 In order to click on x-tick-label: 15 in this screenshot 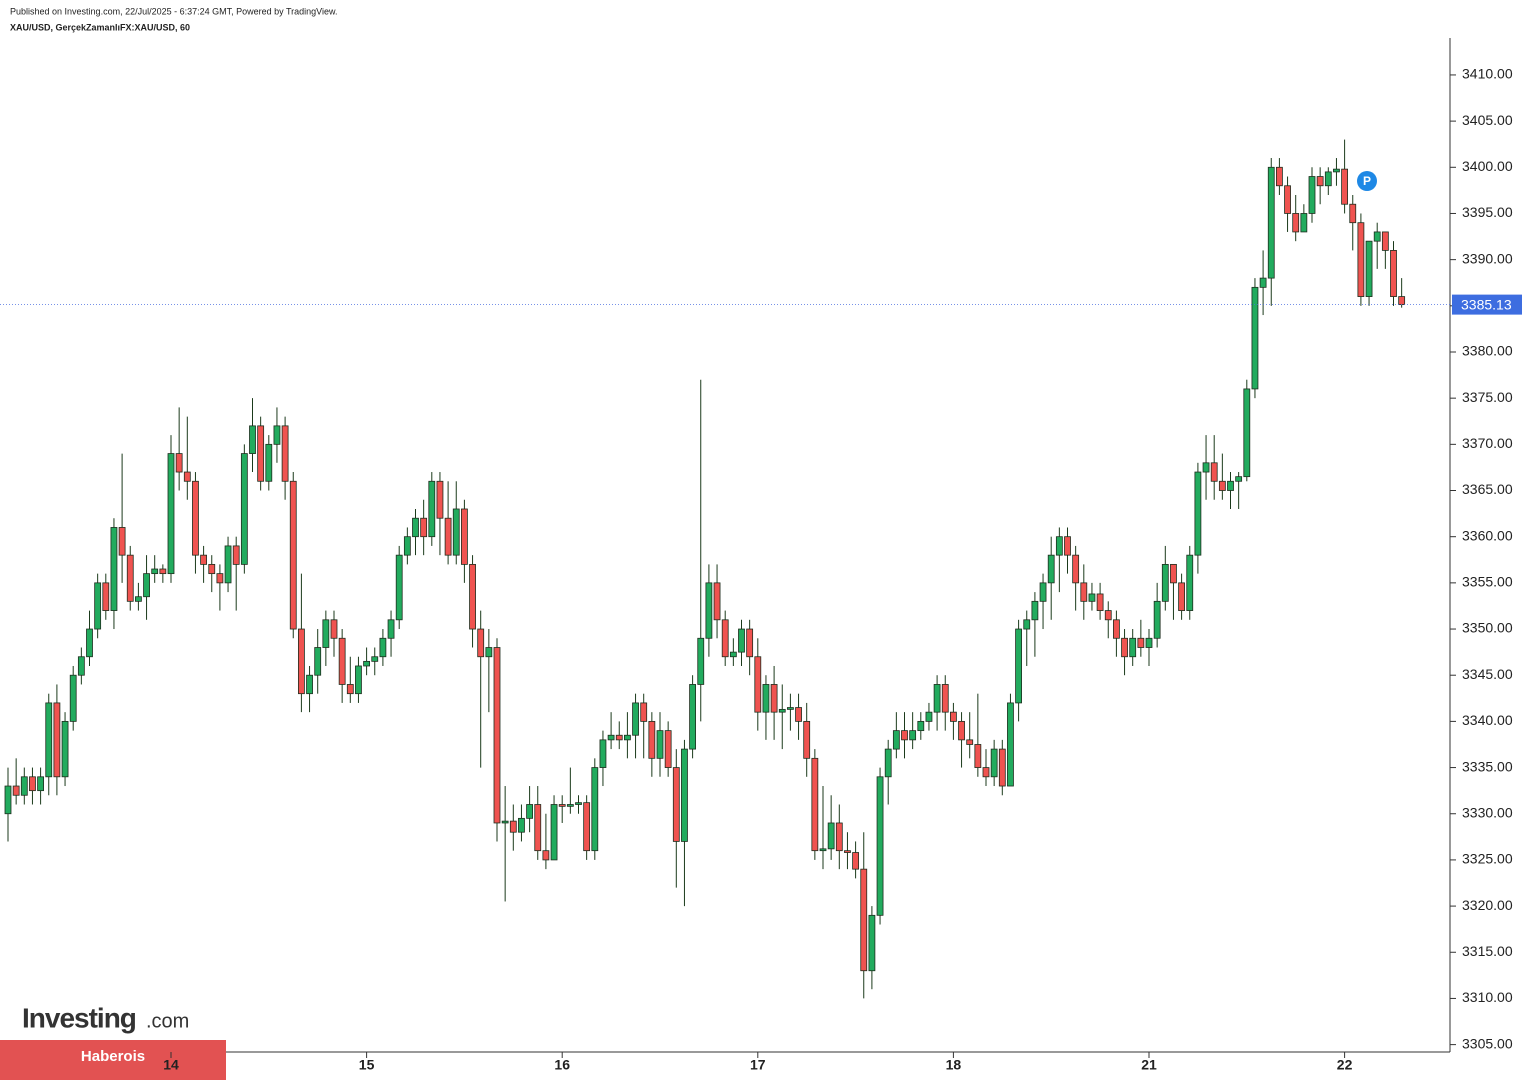, I will do `click(367, 1065)`.